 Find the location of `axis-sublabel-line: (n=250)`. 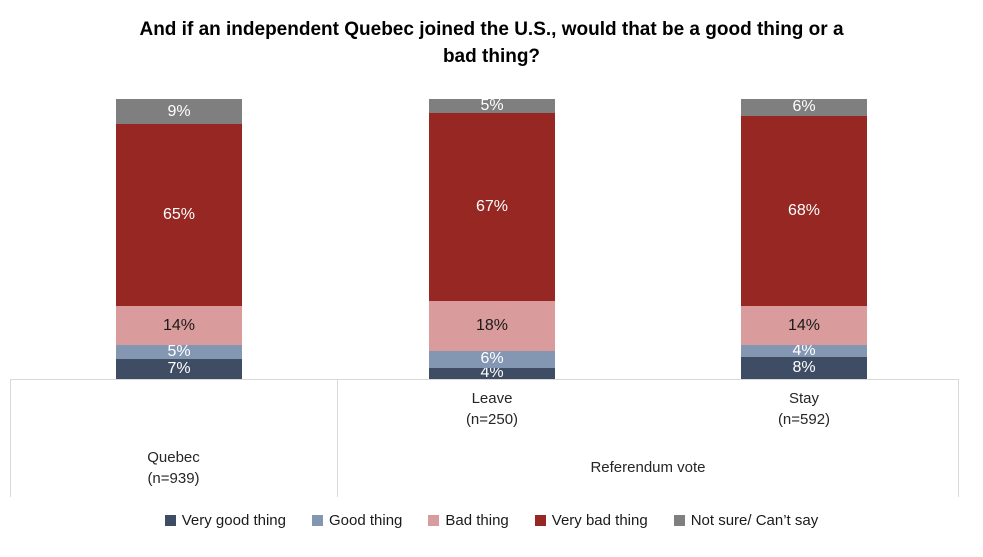

axis-sublabel-line: (n=250) is located at coordinates (492, 419).